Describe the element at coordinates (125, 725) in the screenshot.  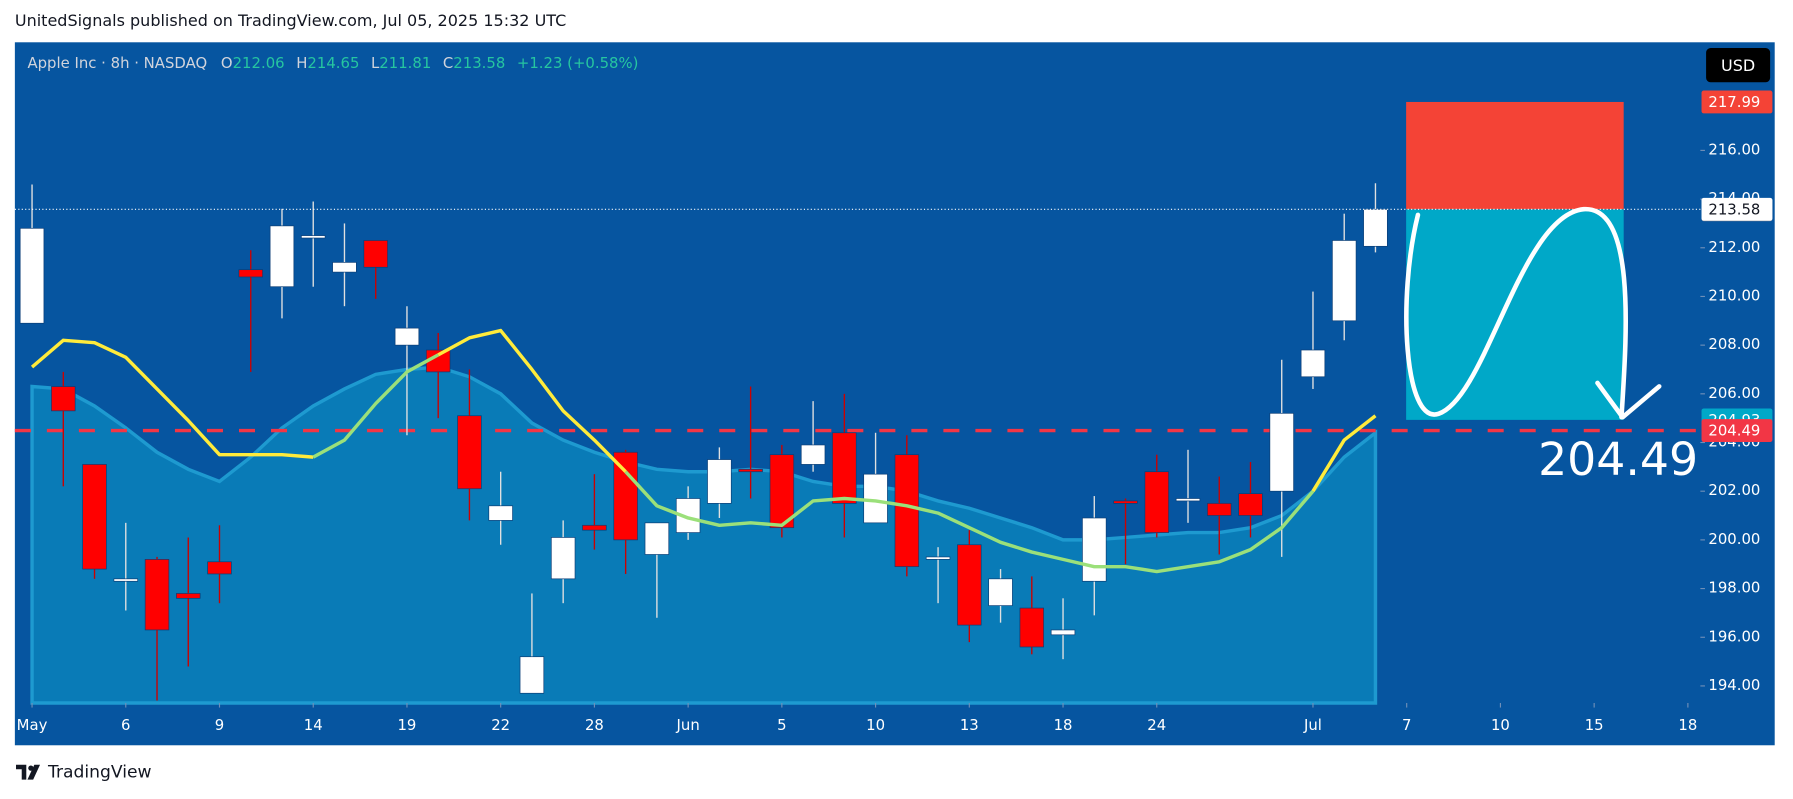
I see `x-tick-label: 6` at that location.